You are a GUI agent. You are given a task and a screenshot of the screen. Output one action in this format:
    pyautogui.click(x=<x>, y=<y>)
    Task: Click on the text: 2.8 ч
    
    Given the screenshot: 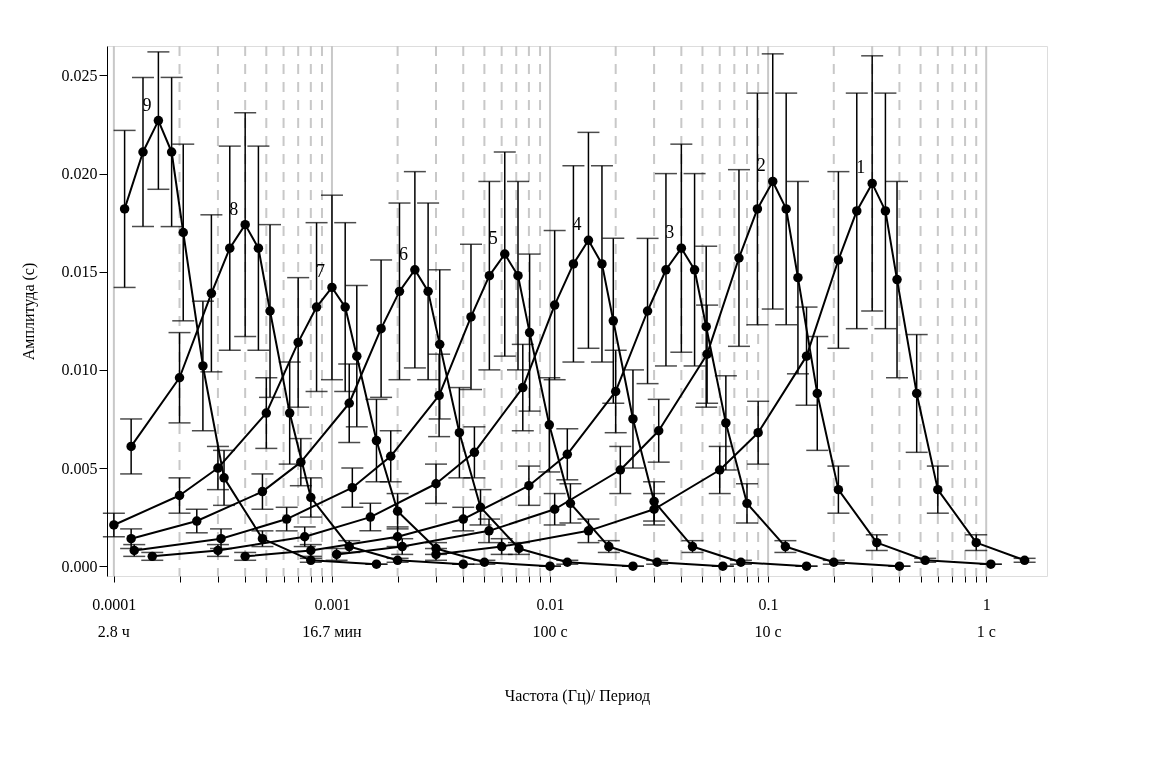 What is the action you would take?
    pyautogui.click(x=113, y=631)
    